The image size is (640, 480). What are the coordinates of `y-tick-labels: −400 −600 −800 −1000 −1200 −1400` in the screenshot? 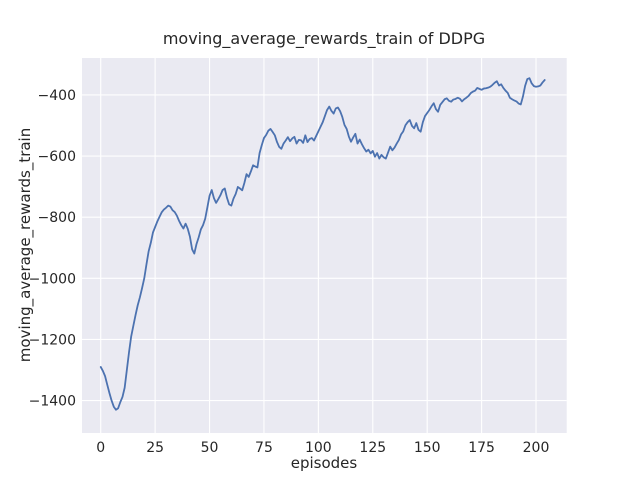 It's located at (52, 249).